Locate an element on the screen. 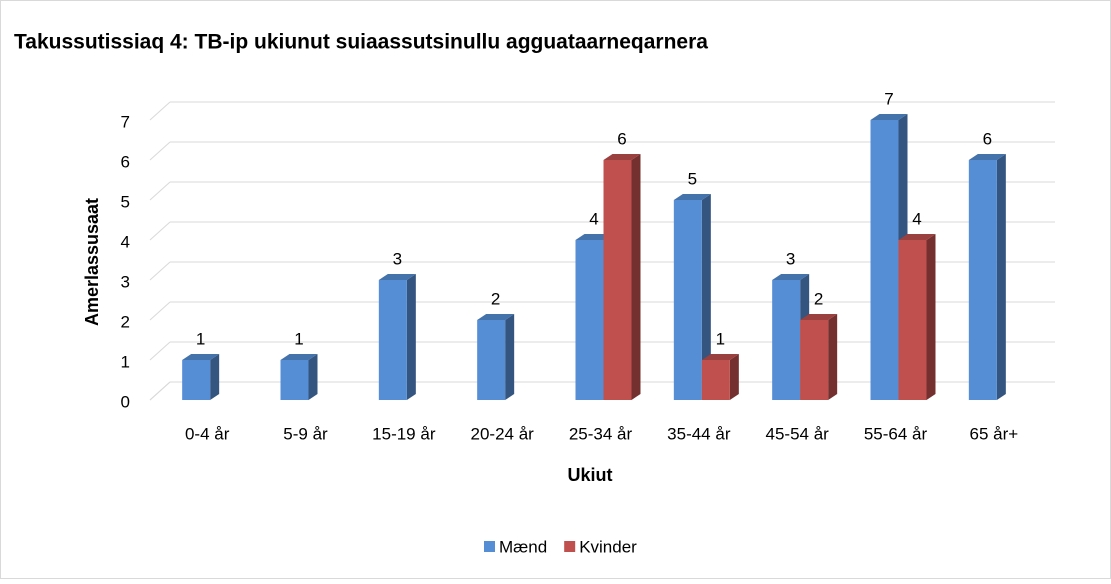  x-tick-label: 45-54 år is located at coordinates (798, 433).